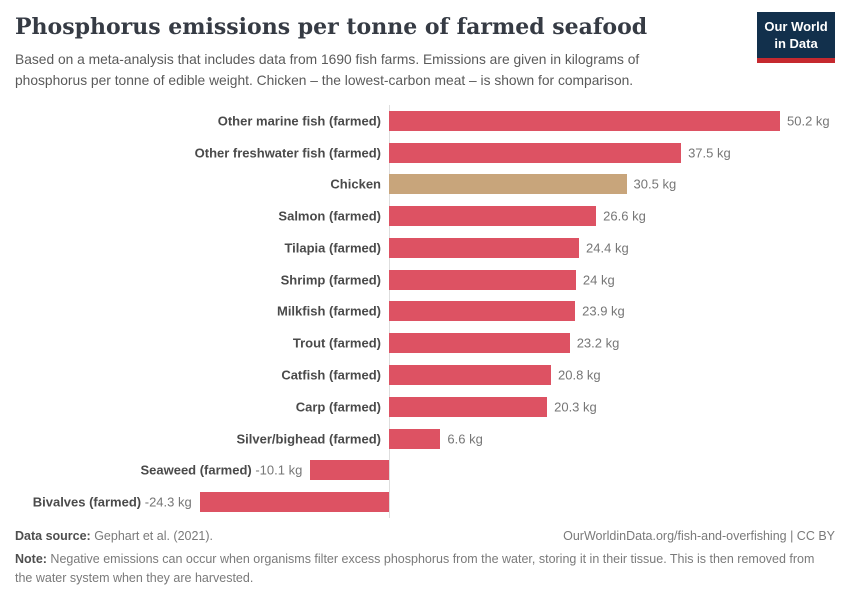  I want to click on bar-row: 24 kg Shrimp (farmed), so click(425, 280).